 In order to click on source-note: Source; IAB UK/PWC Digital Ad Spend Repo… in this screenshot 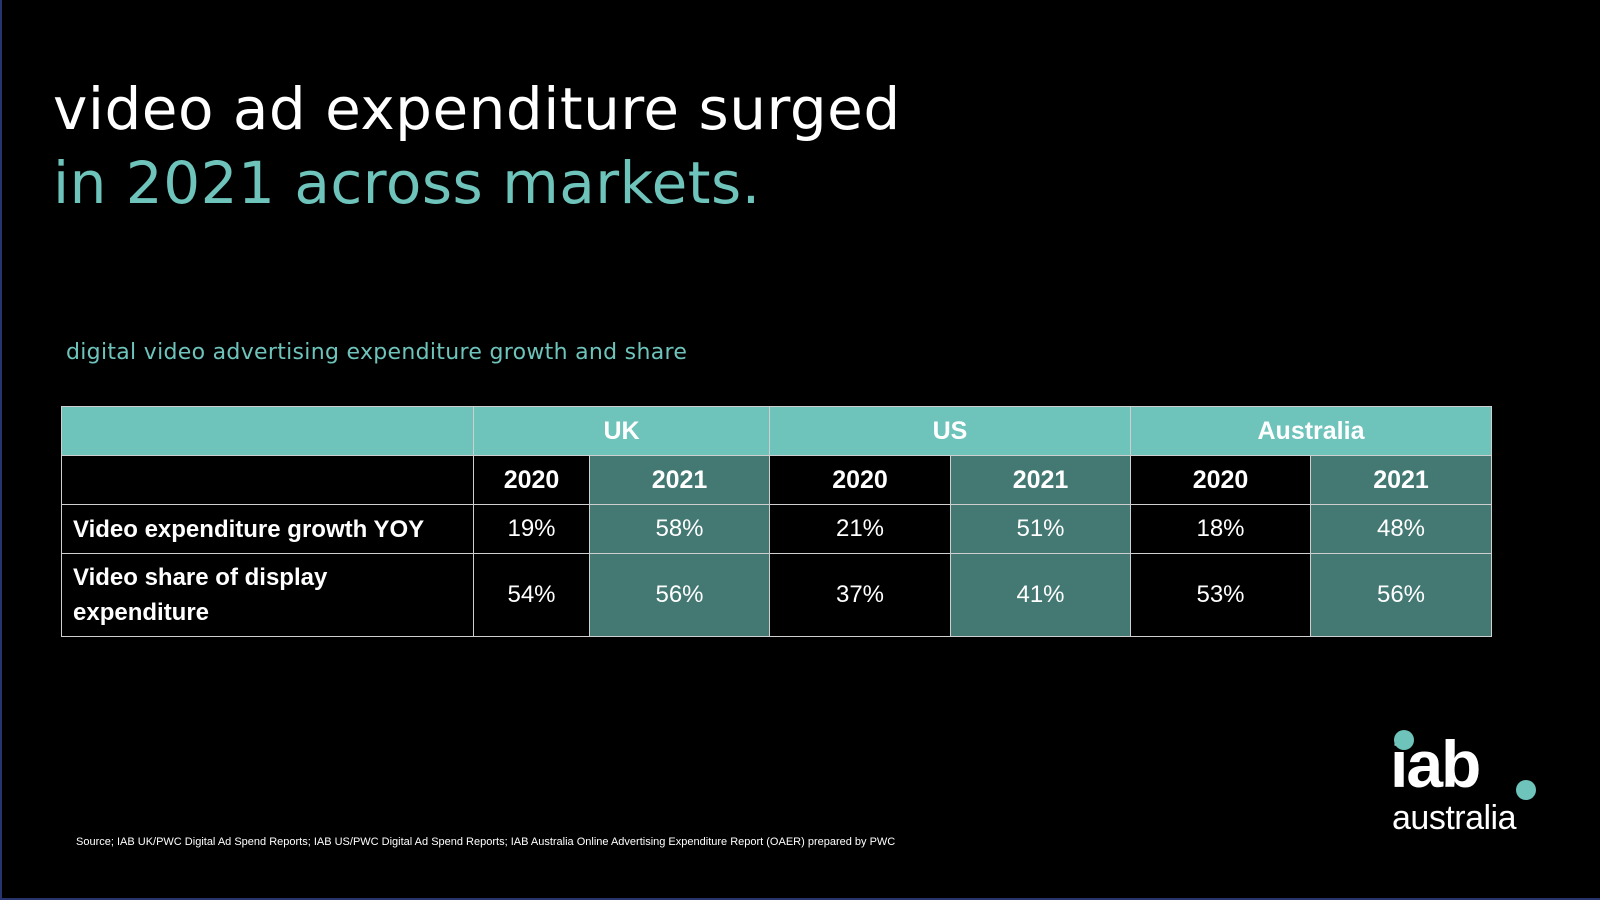, I will do `click(486, 842)`.